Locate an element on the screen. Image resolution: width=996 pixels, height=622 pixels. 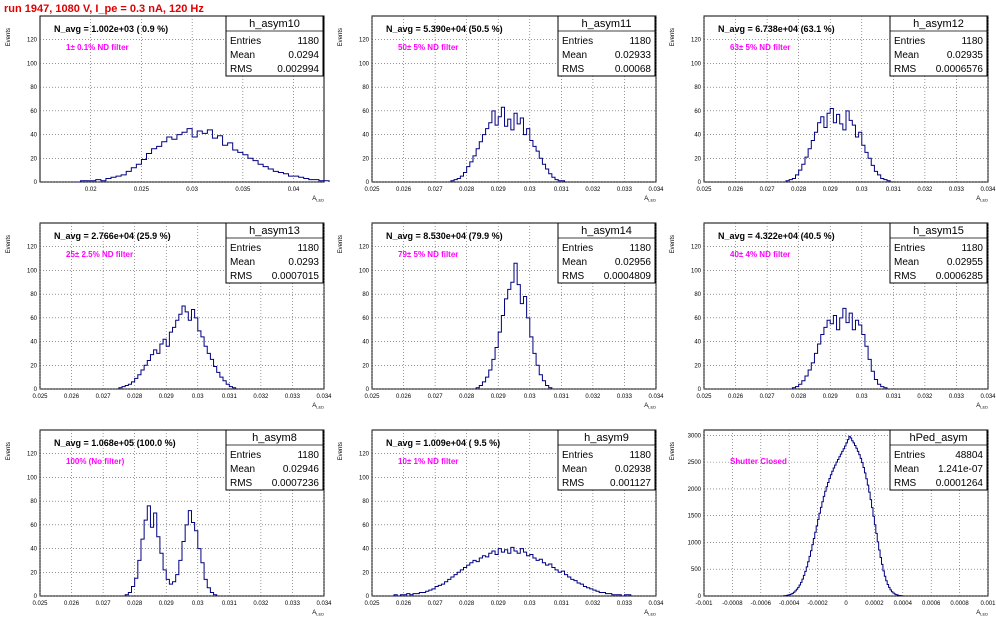
x-tick-label: -0.0008 is located at coordinates (732, 604).